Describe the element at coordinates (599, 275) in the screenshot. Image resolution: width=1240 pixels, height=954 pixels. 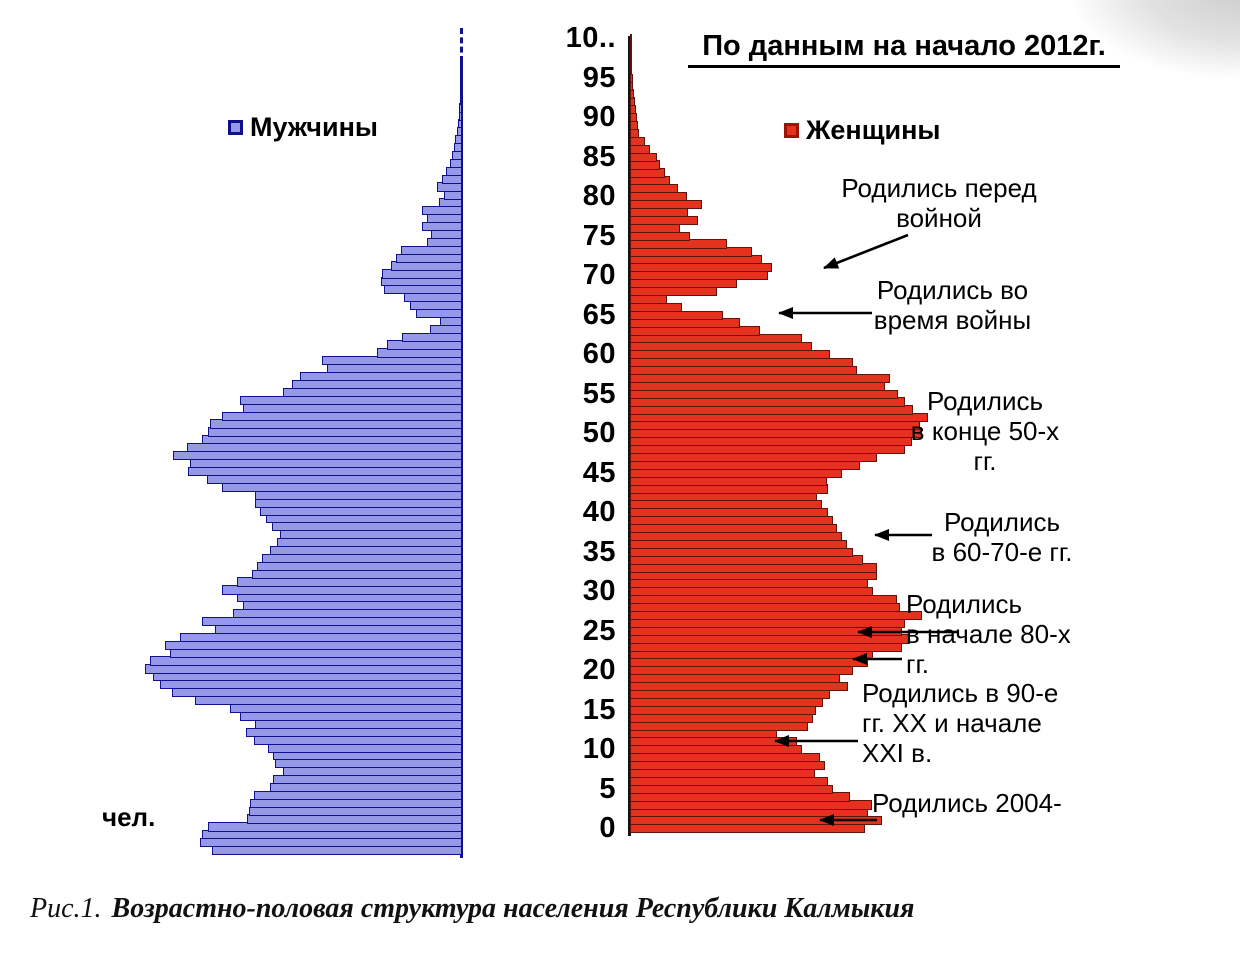
I see `age-tick-70: 70` at that location.